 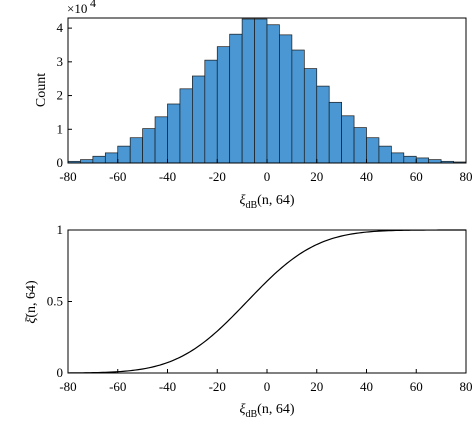 What do you see at coordinates (41, 90) in the screenshot?
I see `histogram-ylabel: Count` at bounding box center [41, 90].